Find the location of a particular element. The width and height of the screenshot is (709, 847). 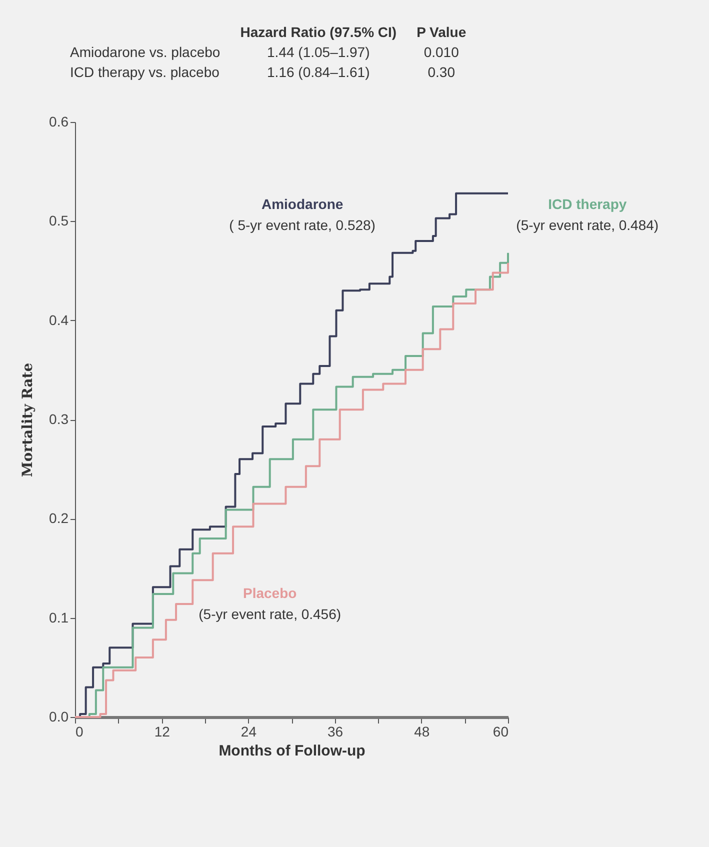

y-tick-label: 0.3 is located at coordinates (59, 419).